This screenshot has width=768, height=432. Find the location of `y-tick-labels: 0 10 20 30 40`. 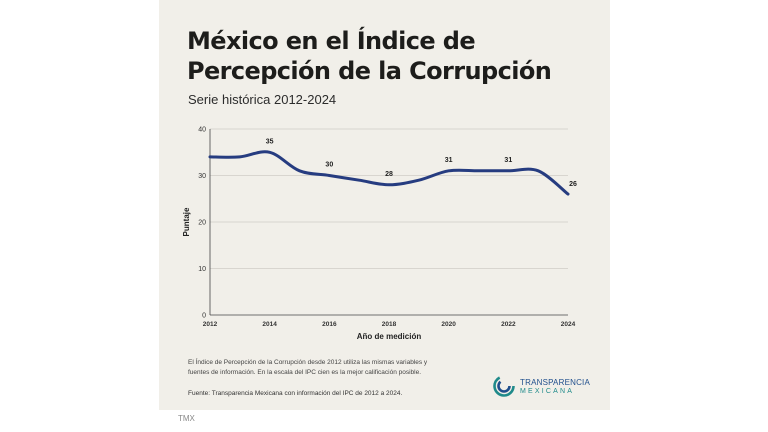

y-tick-labels: 0 10 20 30 40 is located at coordinates (202, 223).